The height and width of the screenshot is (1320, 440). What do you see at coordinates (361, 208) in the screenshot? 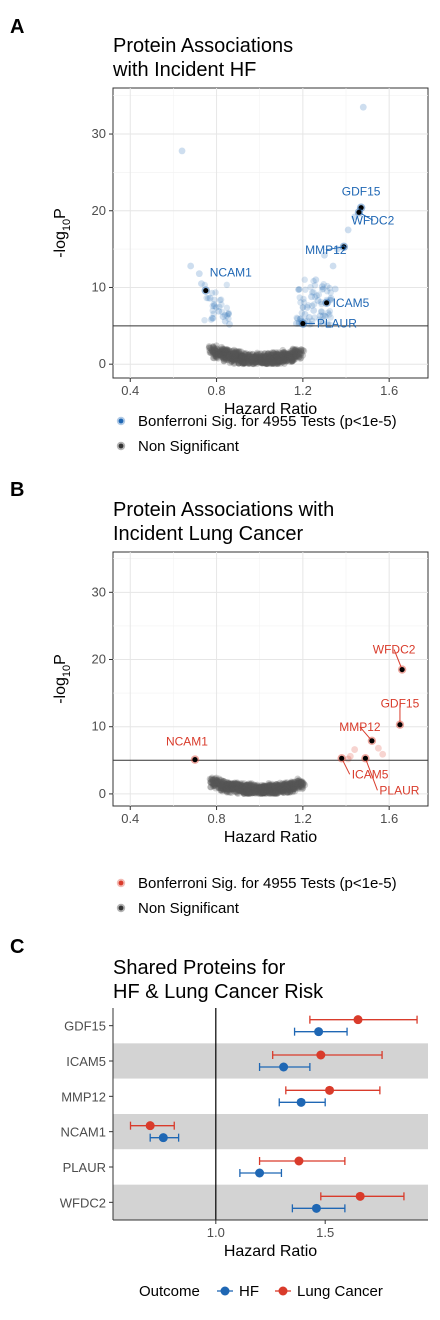
I see `panel-a-point-gdf15` at bounding box center [361, 208].